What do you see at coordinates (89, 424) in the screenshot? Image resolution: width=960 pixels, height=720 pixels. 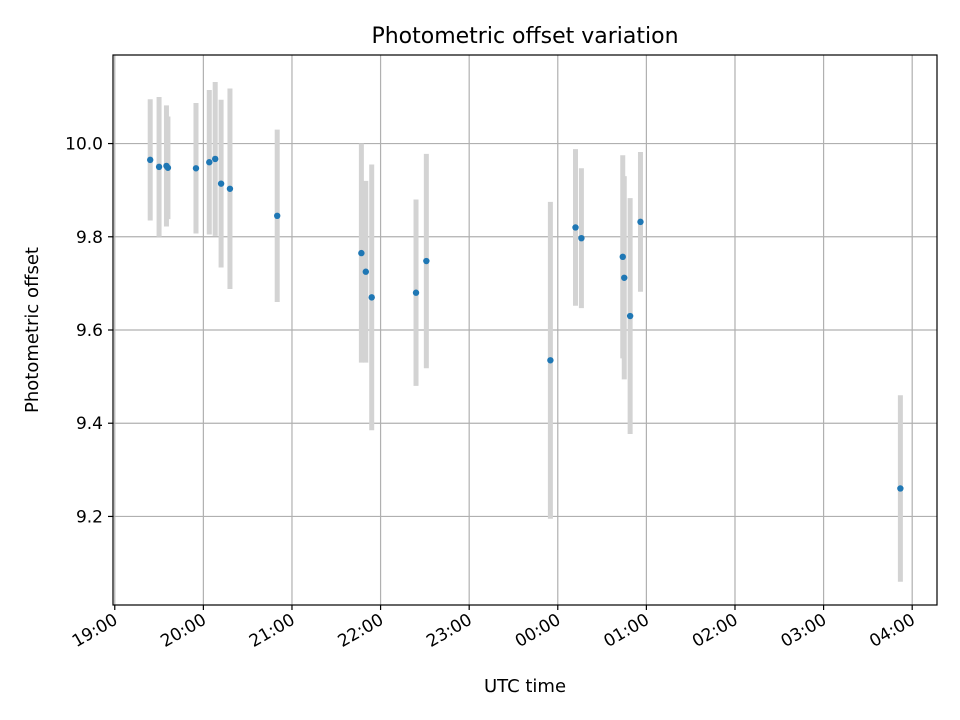 I see `y-tick-label: 9.4` at bounding box center [89, 424].